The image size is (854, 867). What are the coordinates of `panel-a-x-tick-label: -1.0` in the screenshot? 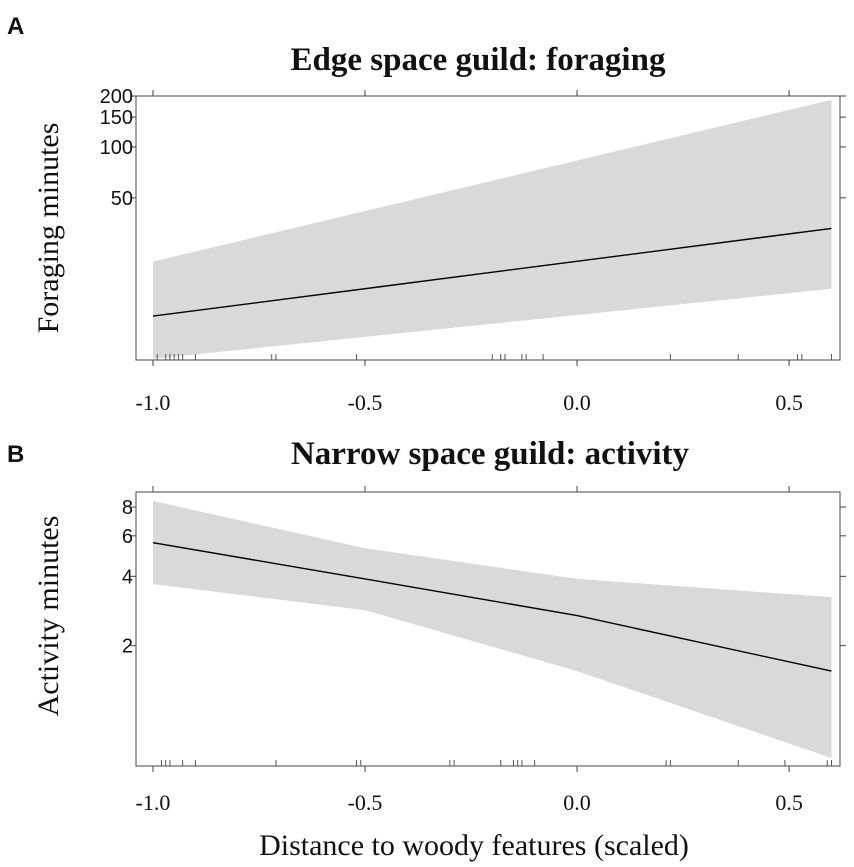 It's located at (153, 402).